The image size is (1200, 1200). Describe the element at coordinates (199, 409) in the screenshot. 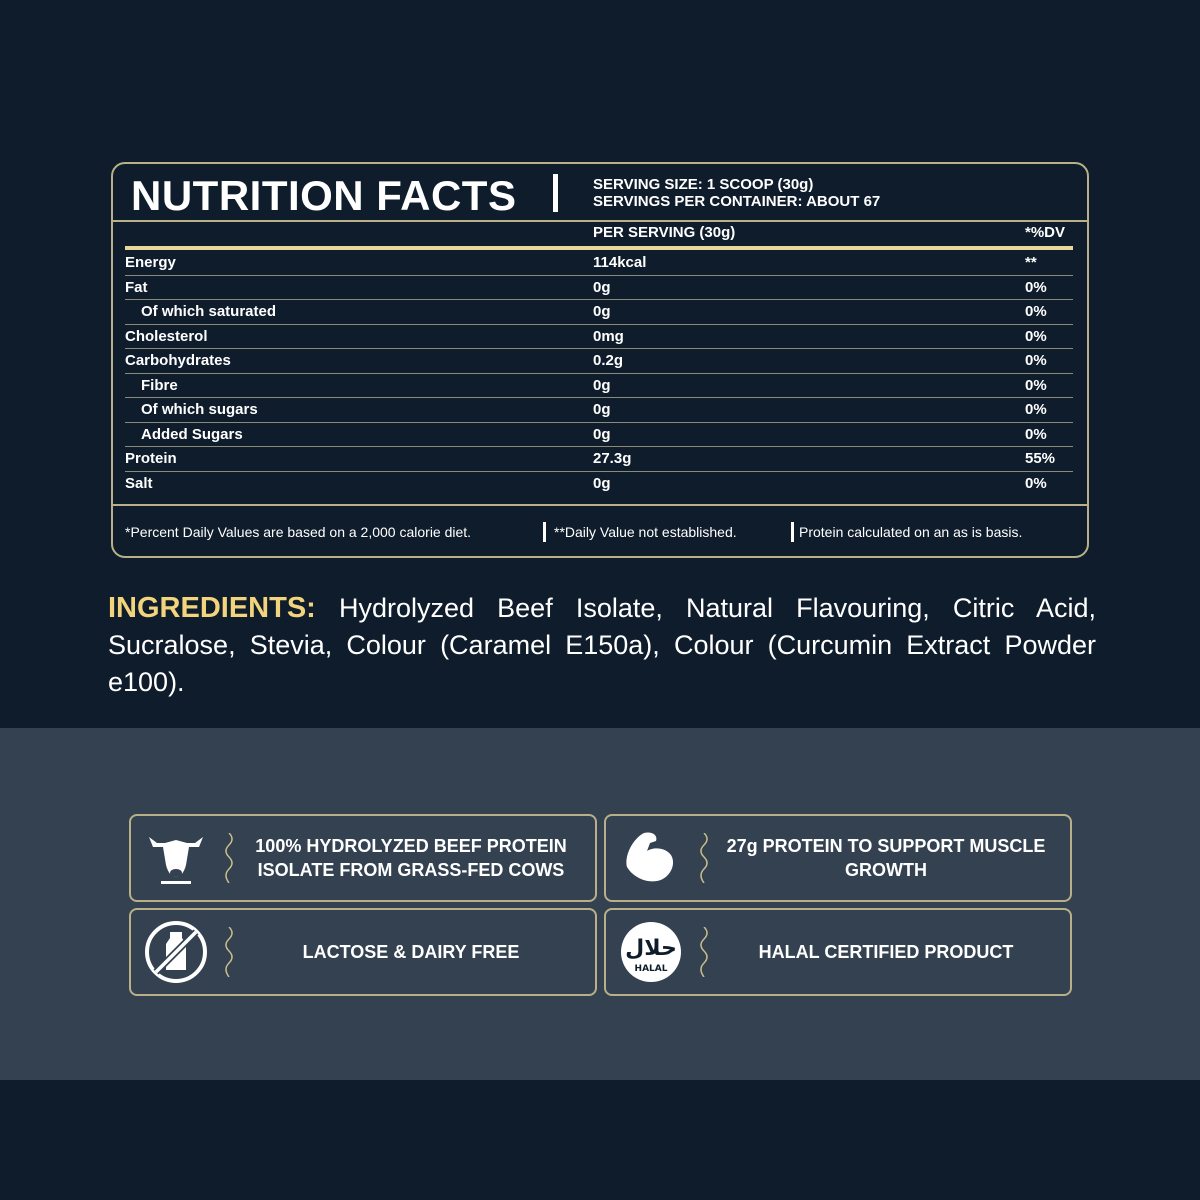

I see `nutrient-label: Of which sugars` at that location.